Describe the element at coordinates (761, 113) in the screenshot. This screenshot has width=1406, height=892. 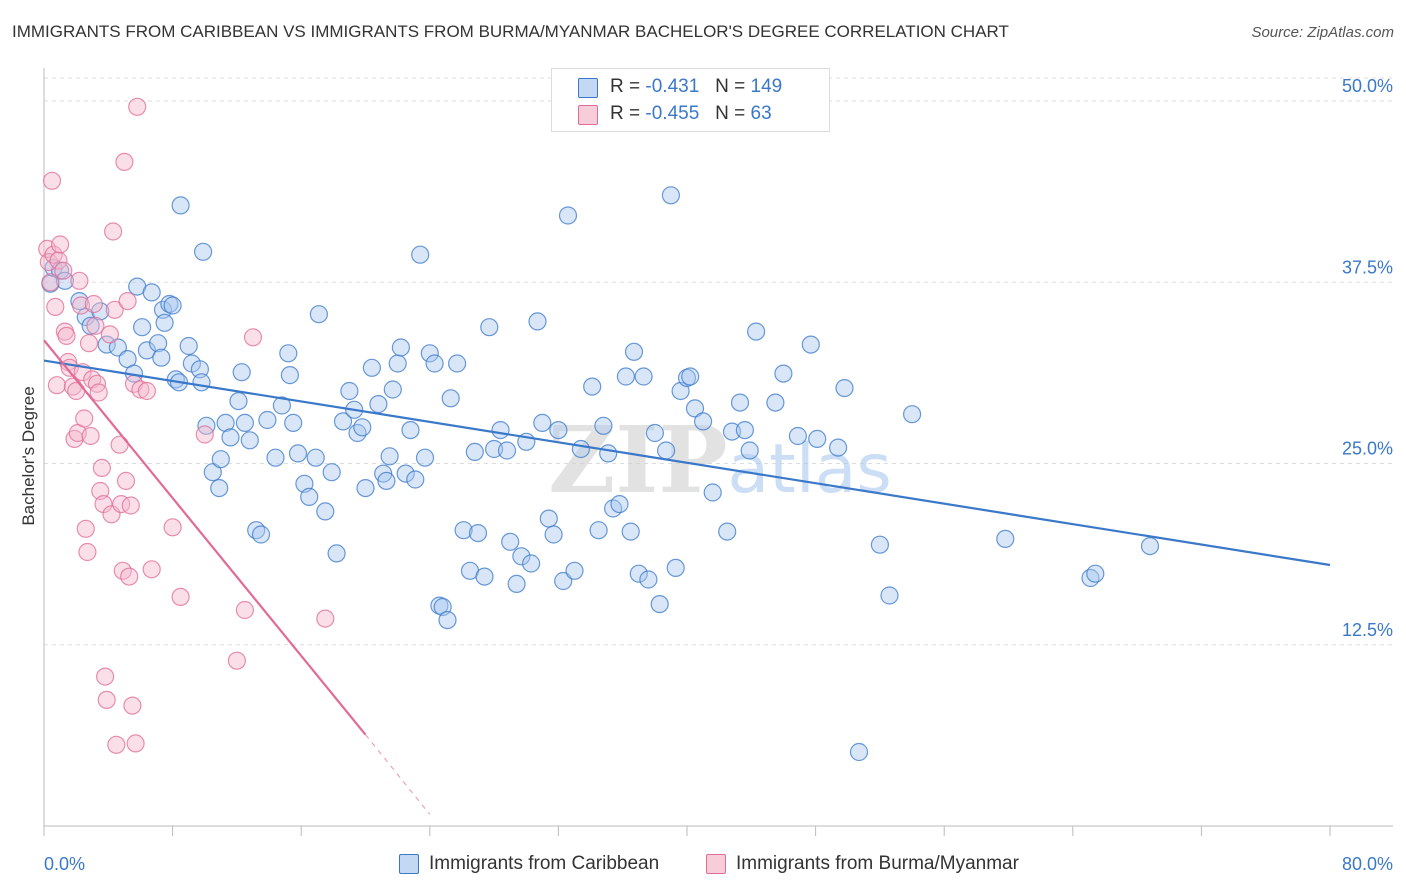
I see `legend-n-value: 63` at that location.